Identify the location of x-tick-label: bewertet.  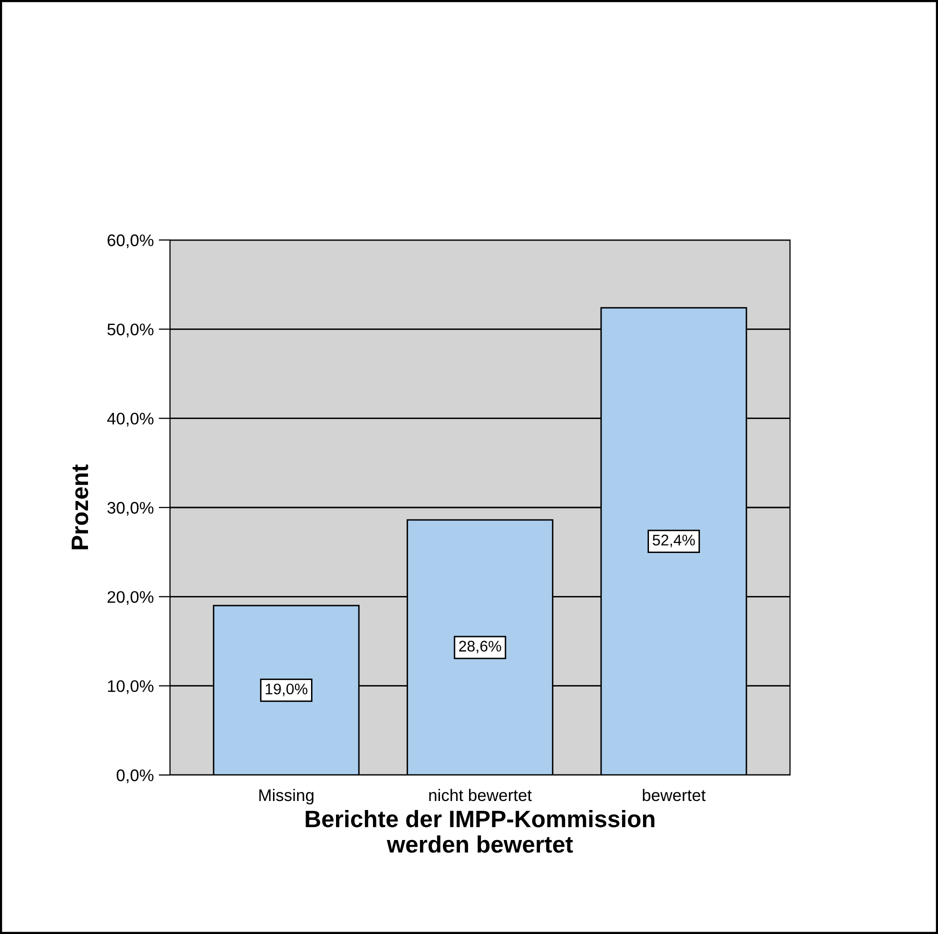
(674, 795).